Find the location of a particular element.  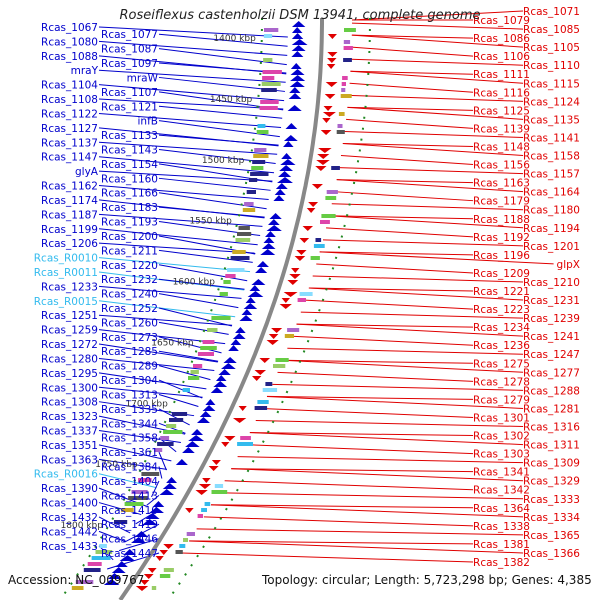

right-gene-label: Rcas_1116 is located at coordinates (501, 93).